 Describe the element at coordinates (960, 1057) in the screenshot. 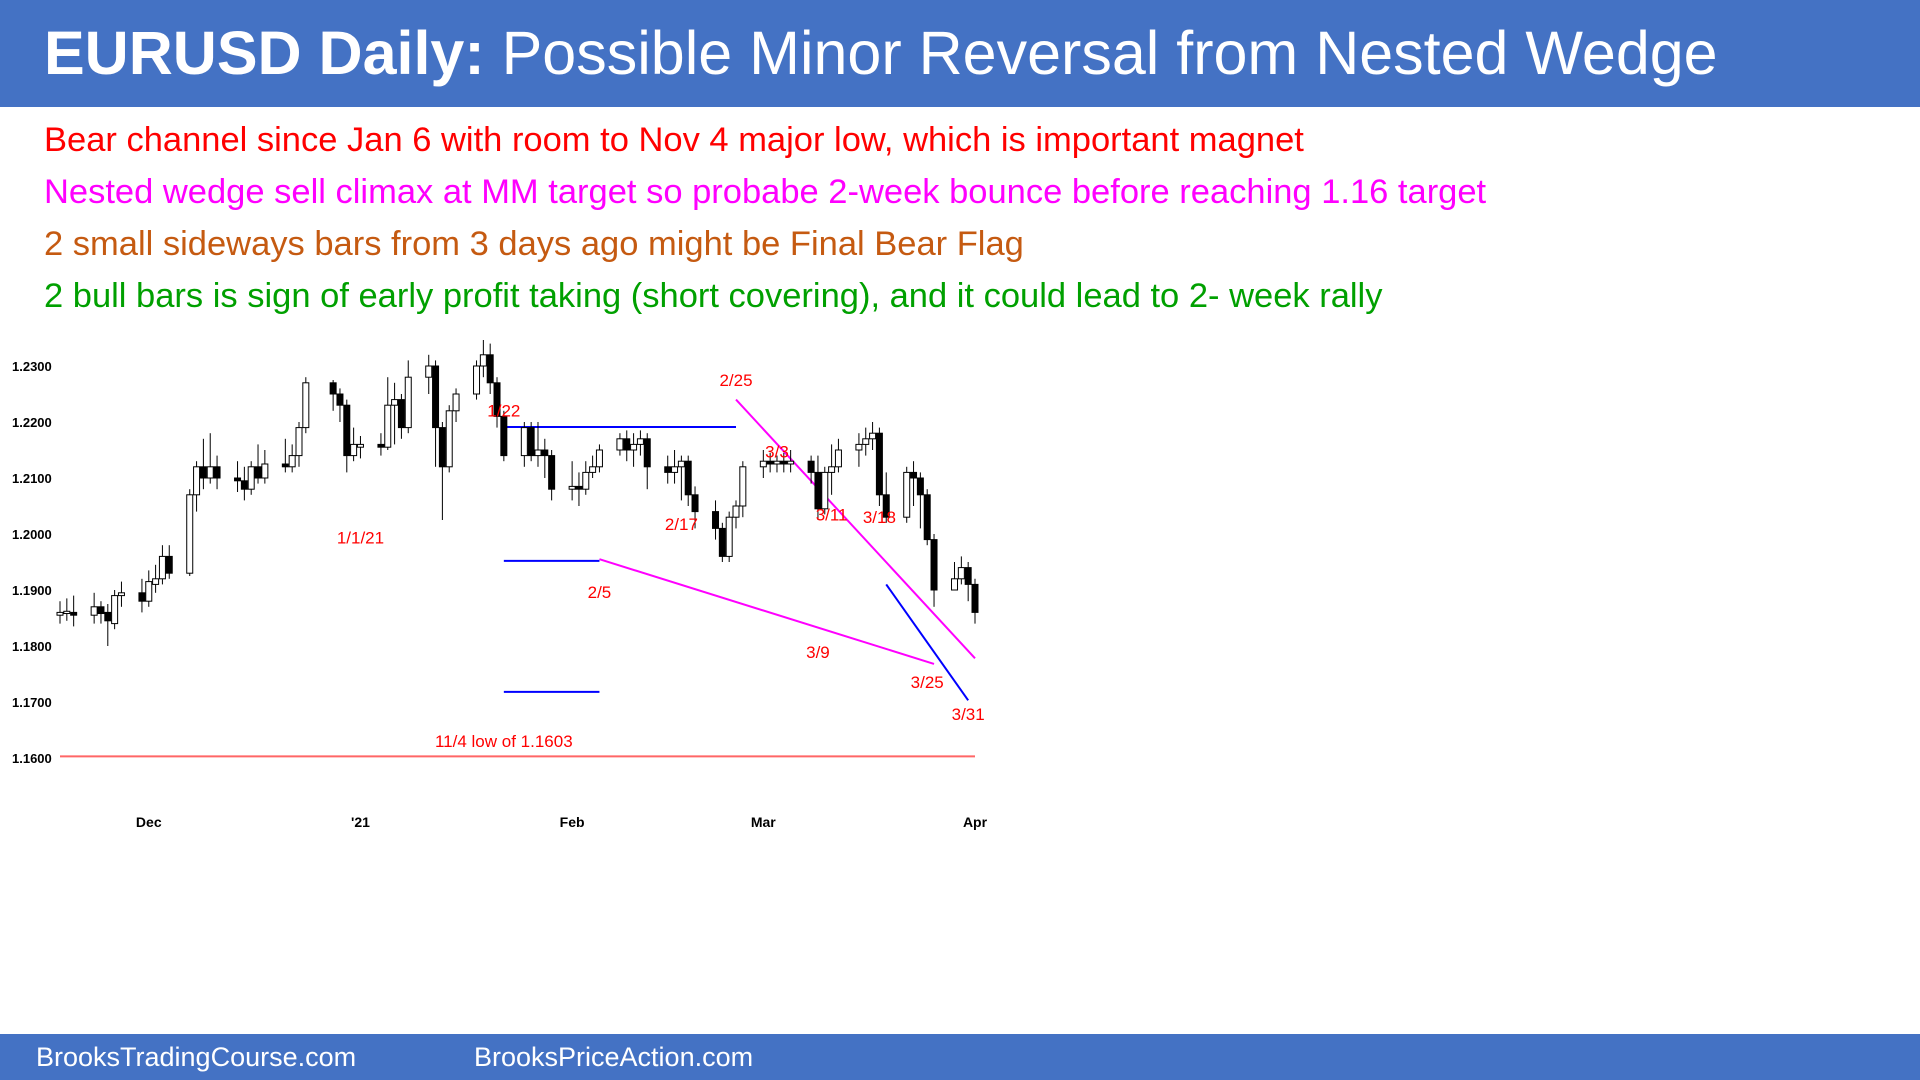

I see `footer-bar` at that location.